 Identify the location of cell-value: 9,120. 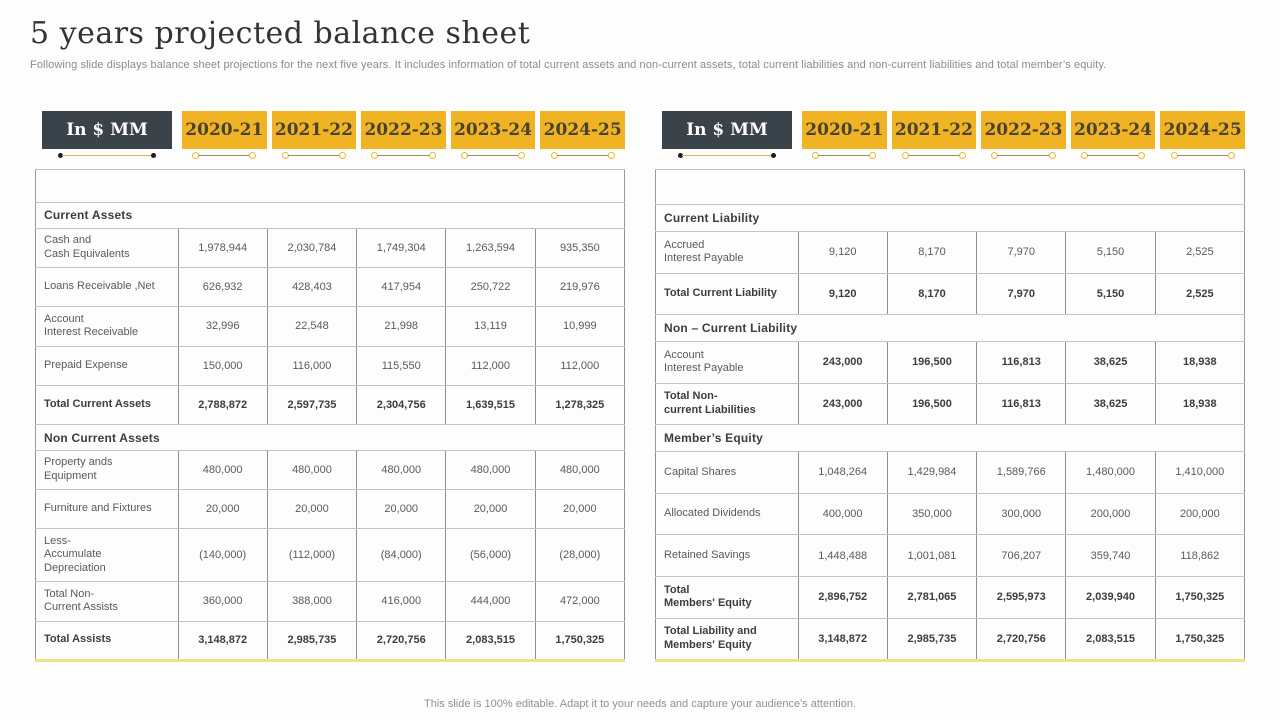
(842, 252).